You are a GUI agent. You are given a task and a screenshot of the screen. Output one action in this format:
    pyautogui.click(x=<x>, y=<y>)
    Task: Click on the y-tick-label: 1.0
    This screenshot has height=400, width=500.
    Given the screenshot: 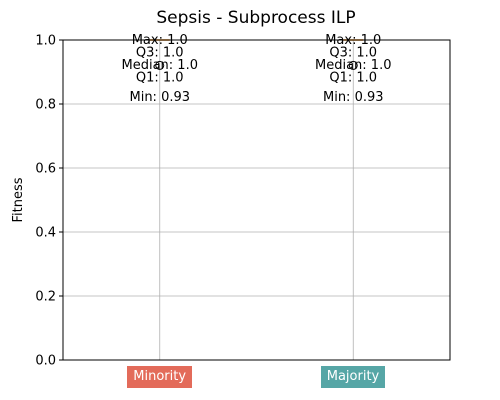 What is the action you would take?
    pyautogui.click(x=45, y=41)
    